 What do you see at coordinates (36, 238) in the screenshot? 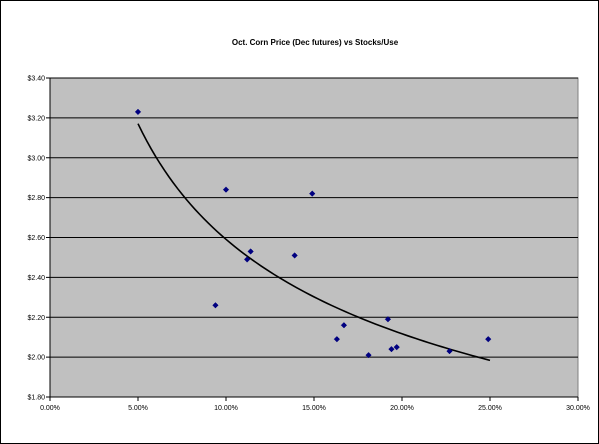
I see `y-tick-label: $2.60` at bounding box center [36, 238].